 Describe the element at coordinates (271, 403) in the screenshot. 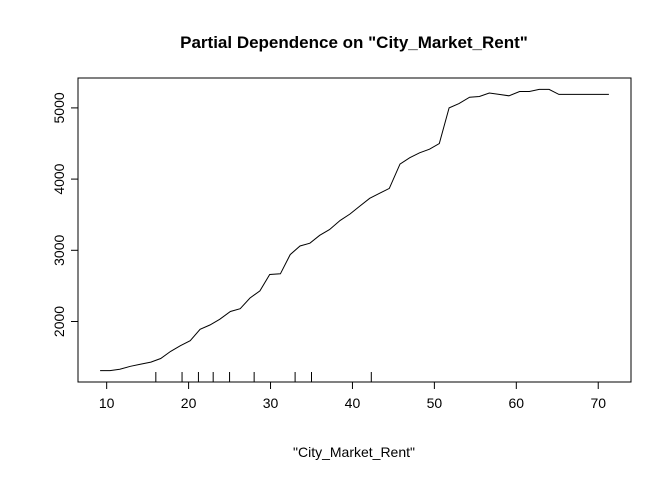

I see `x-tick-label-2: 30` at that location.